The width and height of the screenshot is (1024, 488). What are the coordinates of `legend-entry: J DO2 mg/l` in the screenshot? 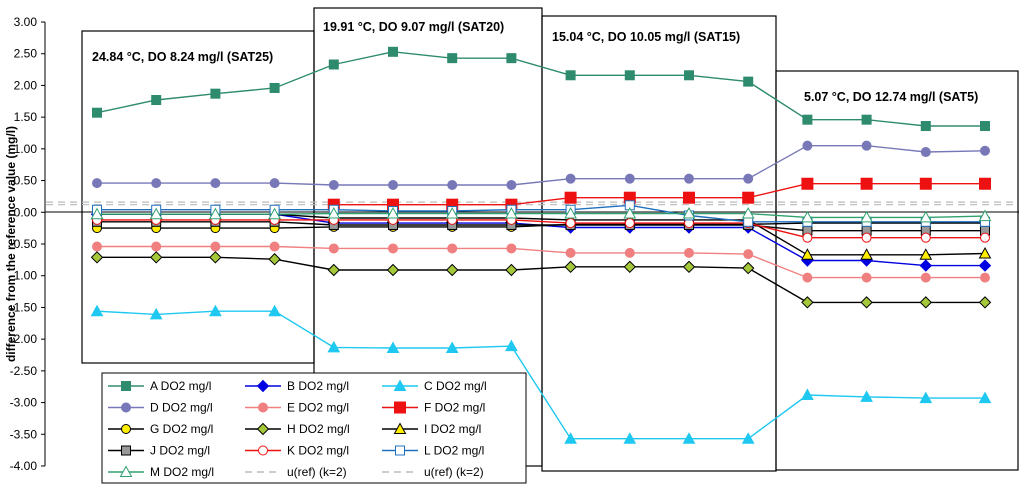 It's located at (159, 451).